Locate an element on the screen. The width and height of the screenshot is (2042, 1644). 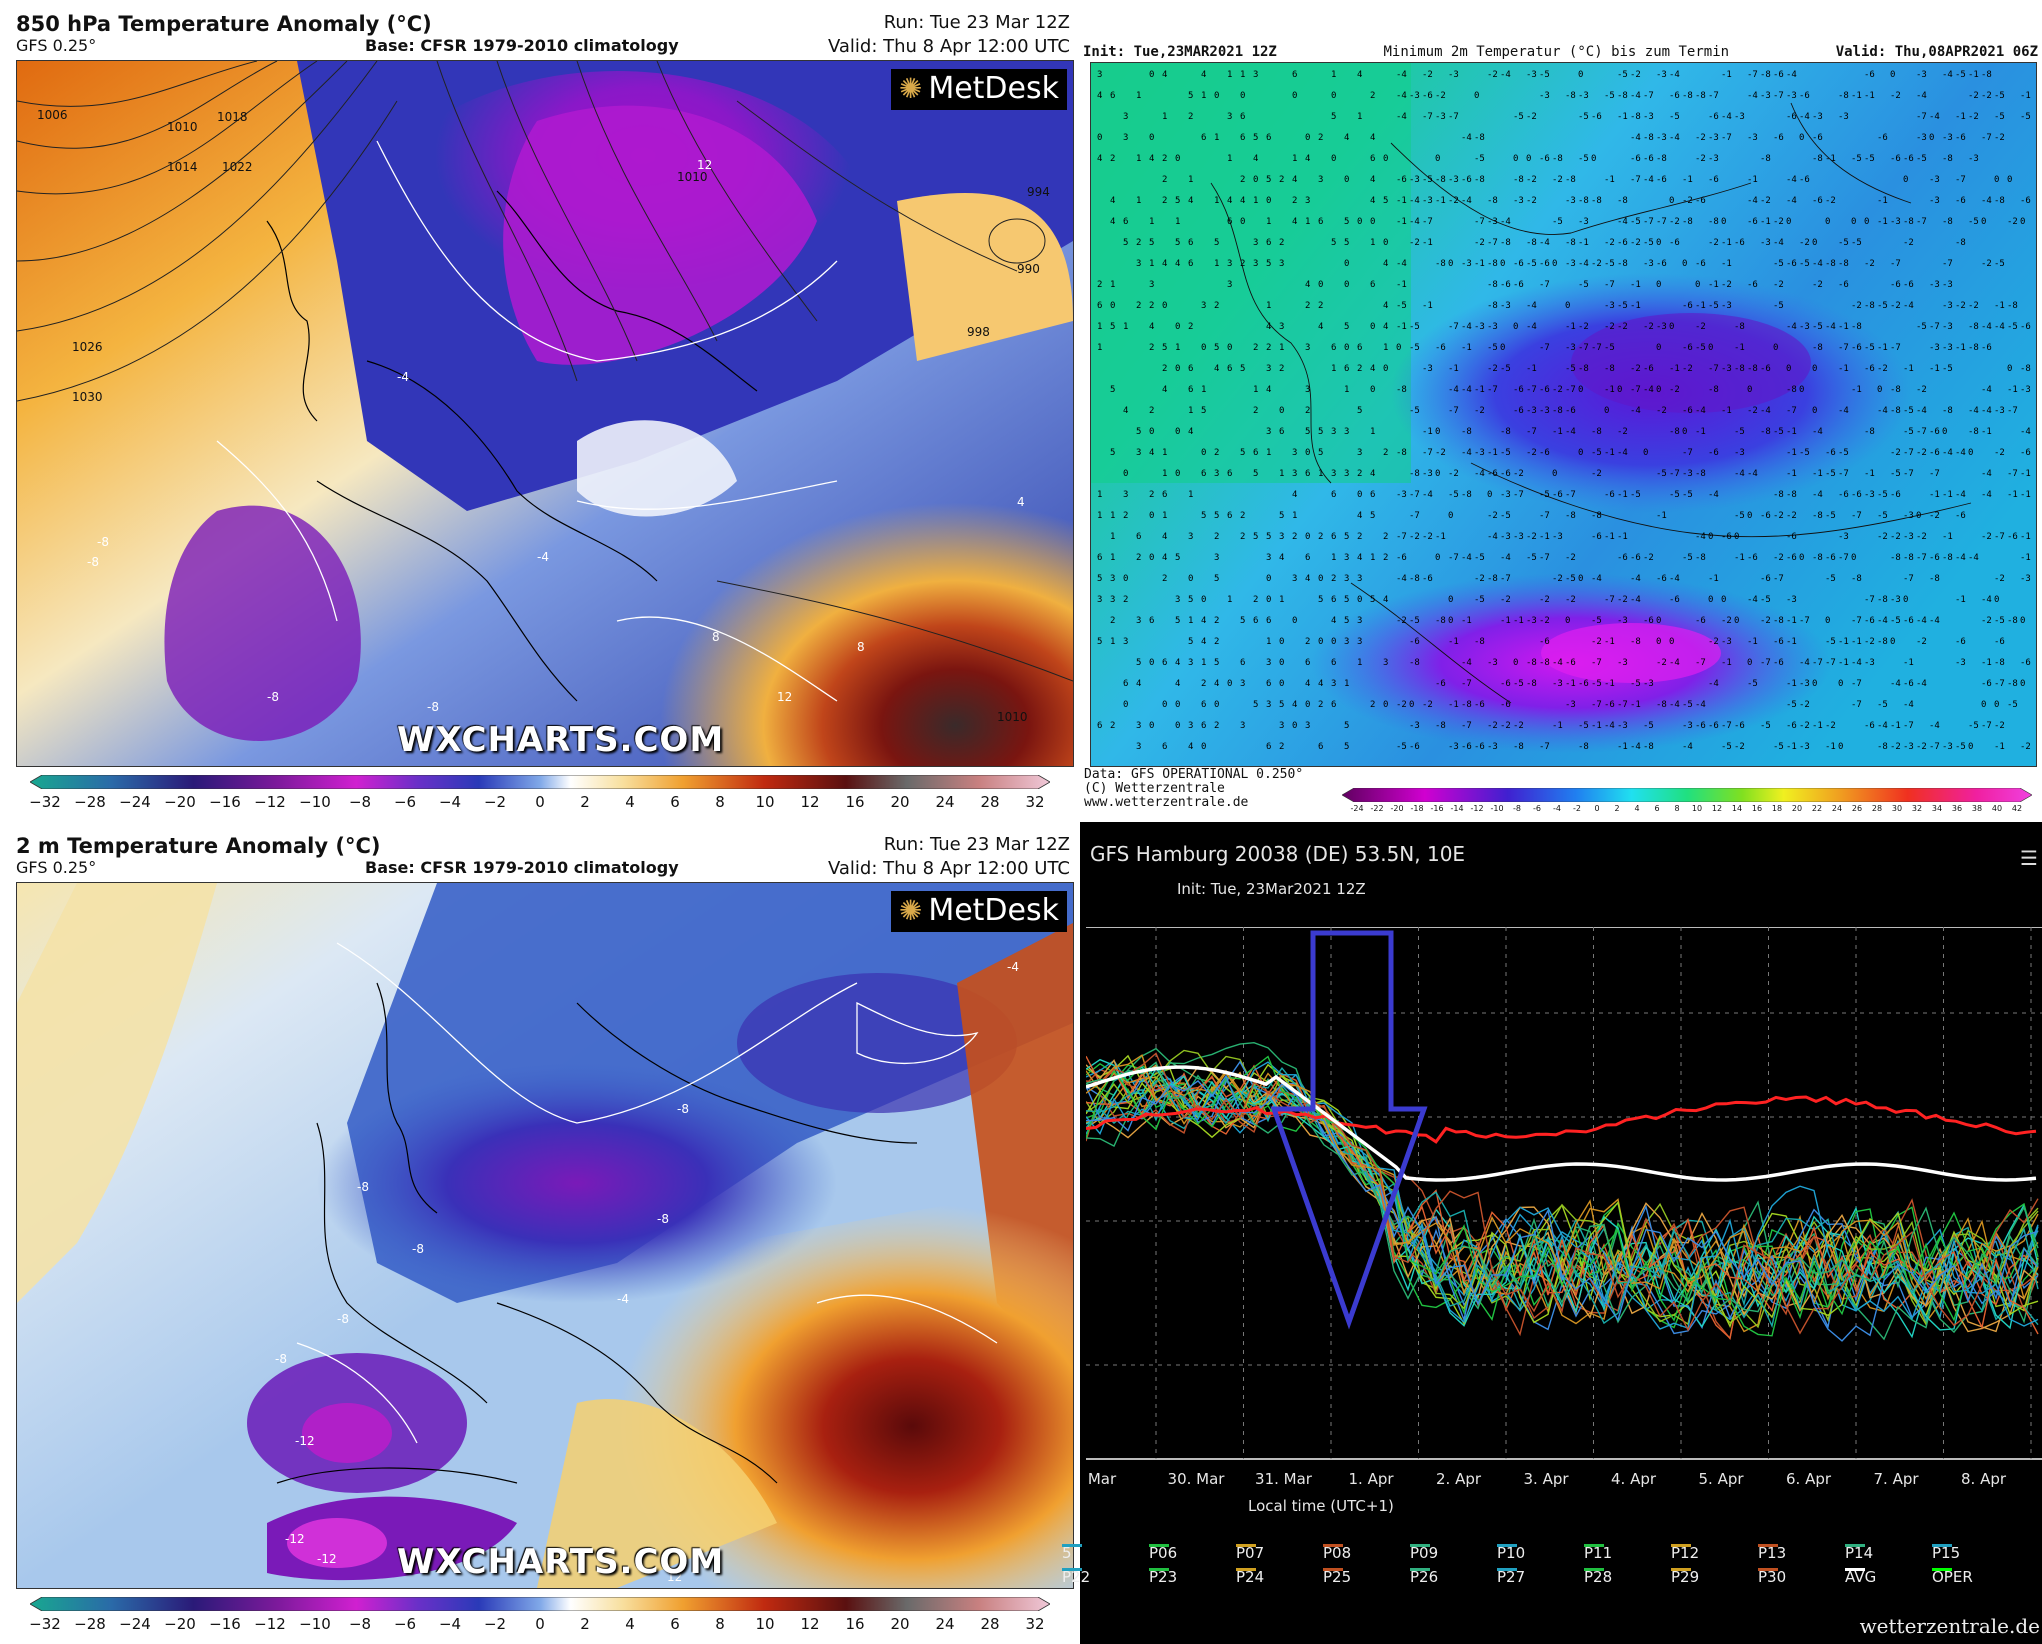
legend-item: P28 is located at coordinates (1598, 1577).